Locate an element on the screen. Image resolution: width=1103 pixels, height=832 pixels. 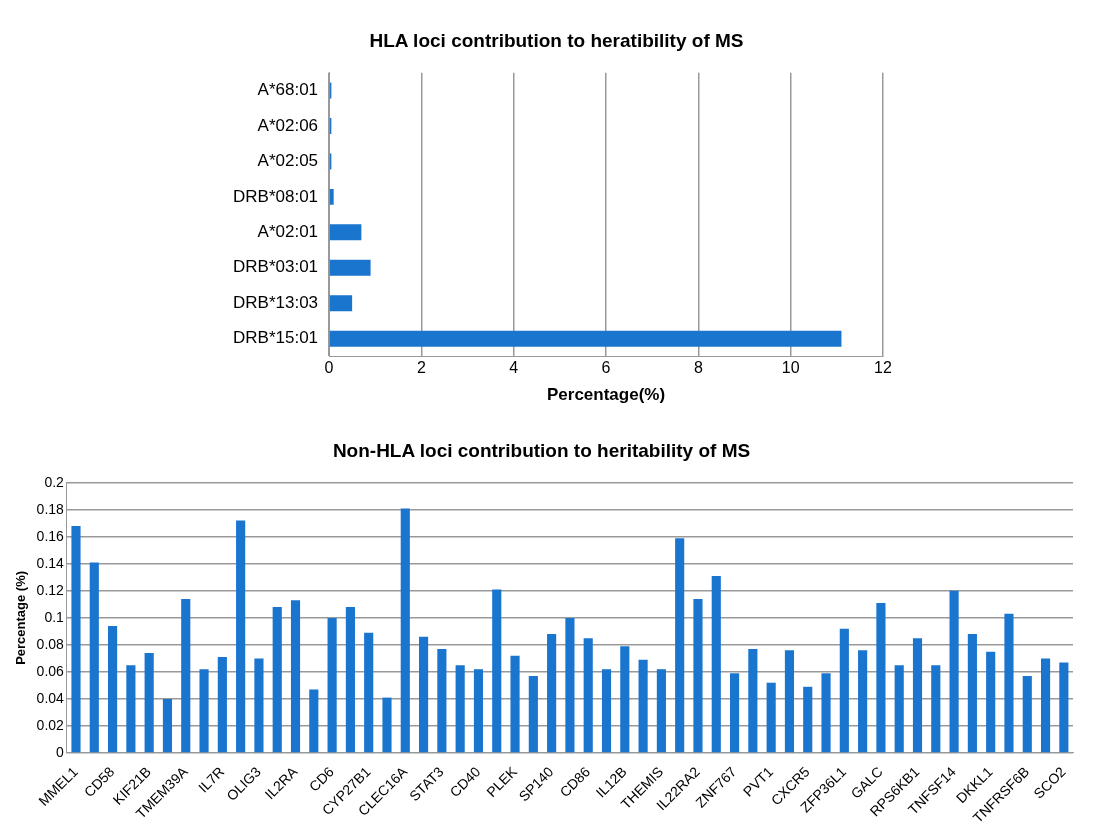
y-tick-label: A*02:06 is located at coordinates (288, 125).